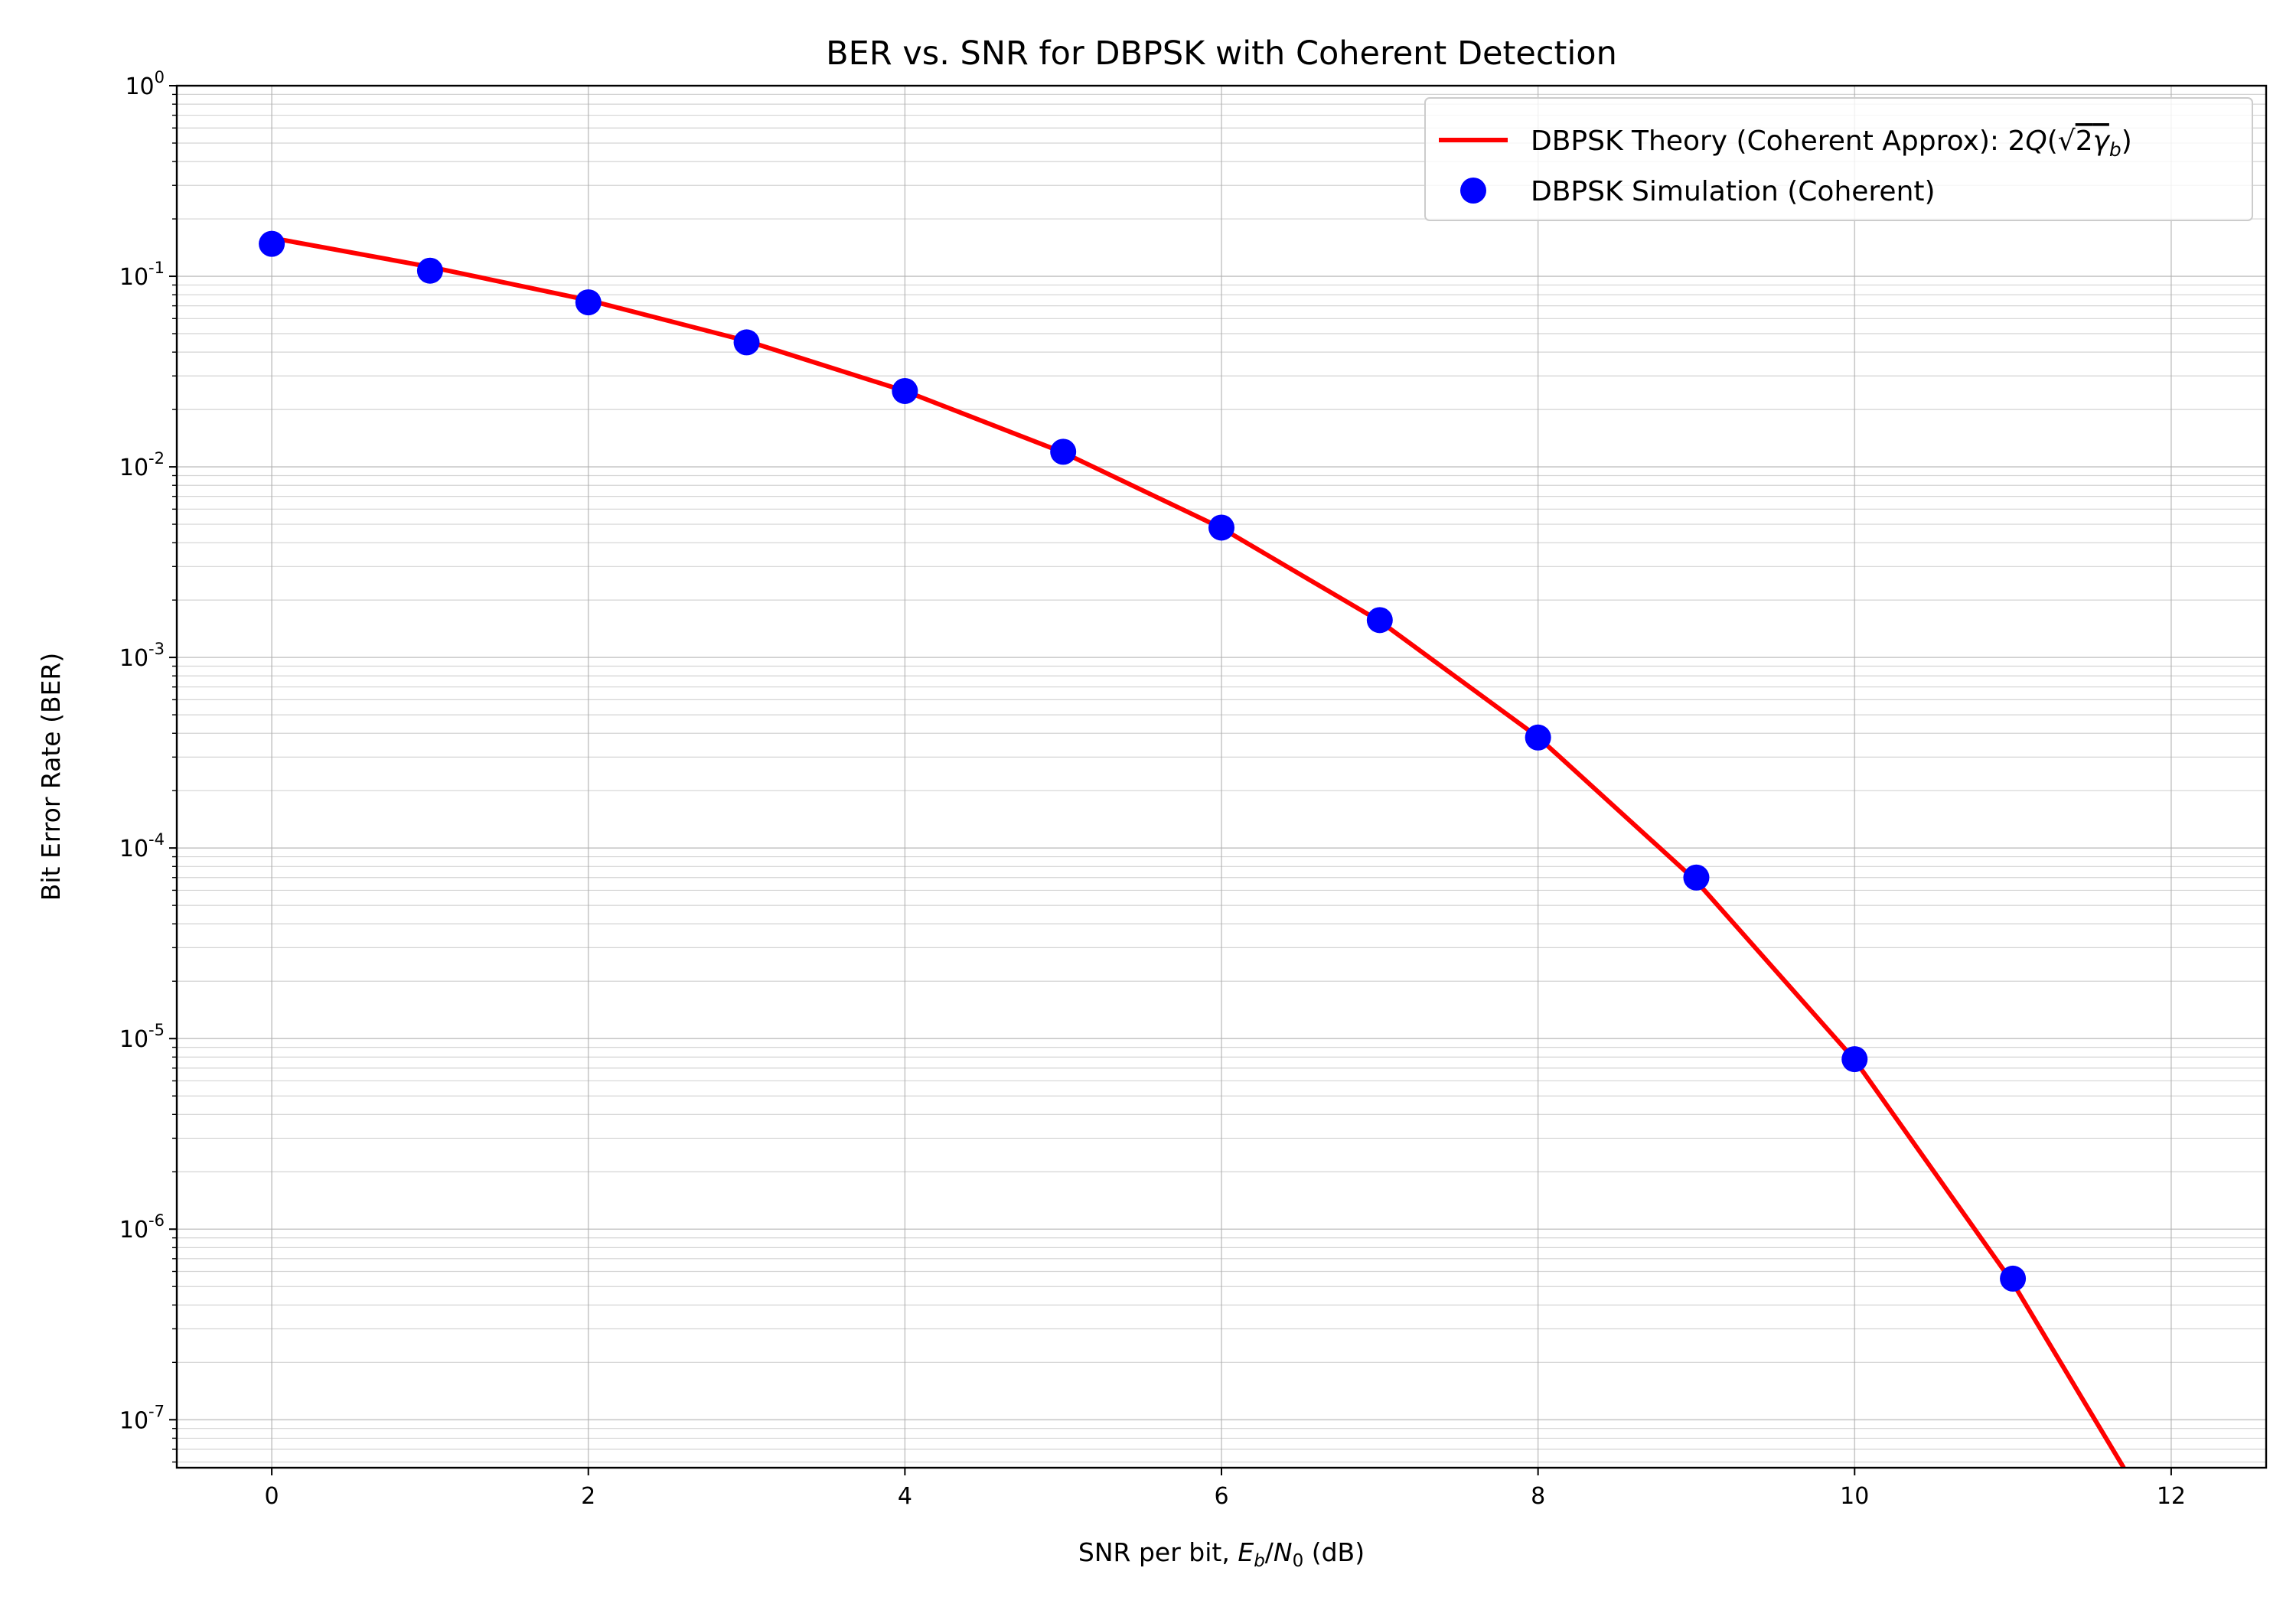 The height and width of the screenshot is (1607, 2296). Describe the element at coordinates (272, 1496) in the screenshot. I see `x-tick-label: 0` at that location.